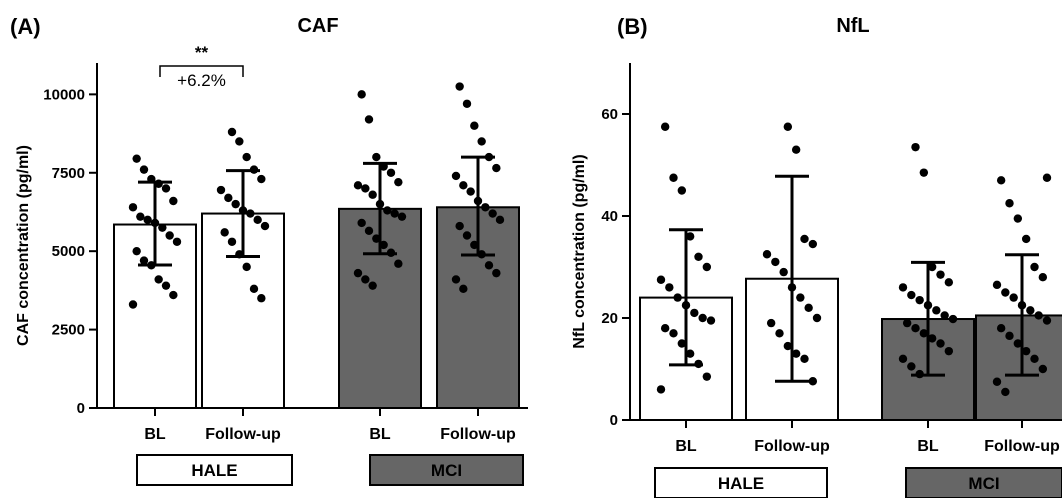 The image size is (1062, 498). What do you see at coordinates (214, 470) in the screenshot?
I see `group-box-hale` at bounding box center [214, 470].